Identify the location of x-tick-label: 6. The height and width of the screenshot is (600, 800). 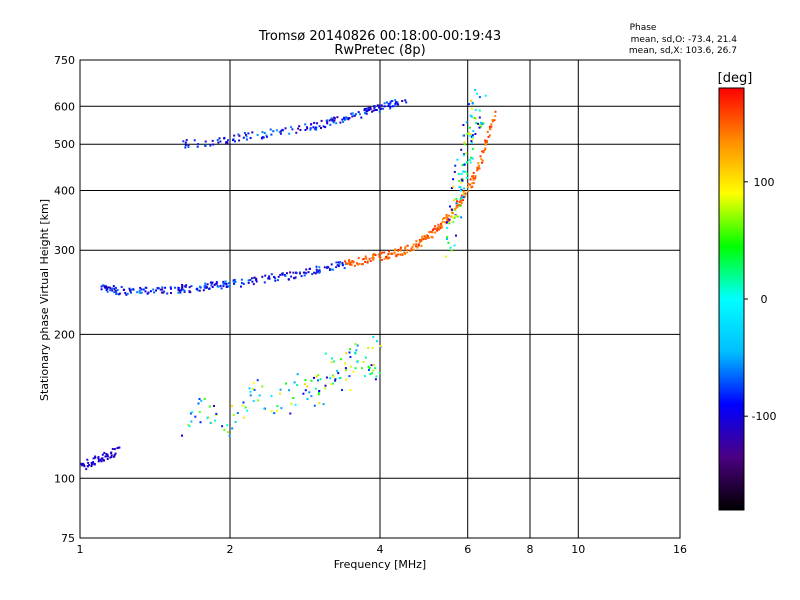
(467, 549).